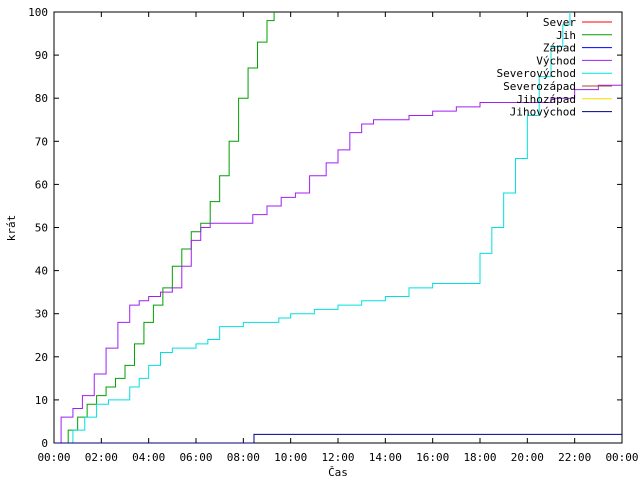  What do you see at coordinates (338, 438) in the screenshot?
I see `series-line-jihovýchod` at bounding box center [338, 438].